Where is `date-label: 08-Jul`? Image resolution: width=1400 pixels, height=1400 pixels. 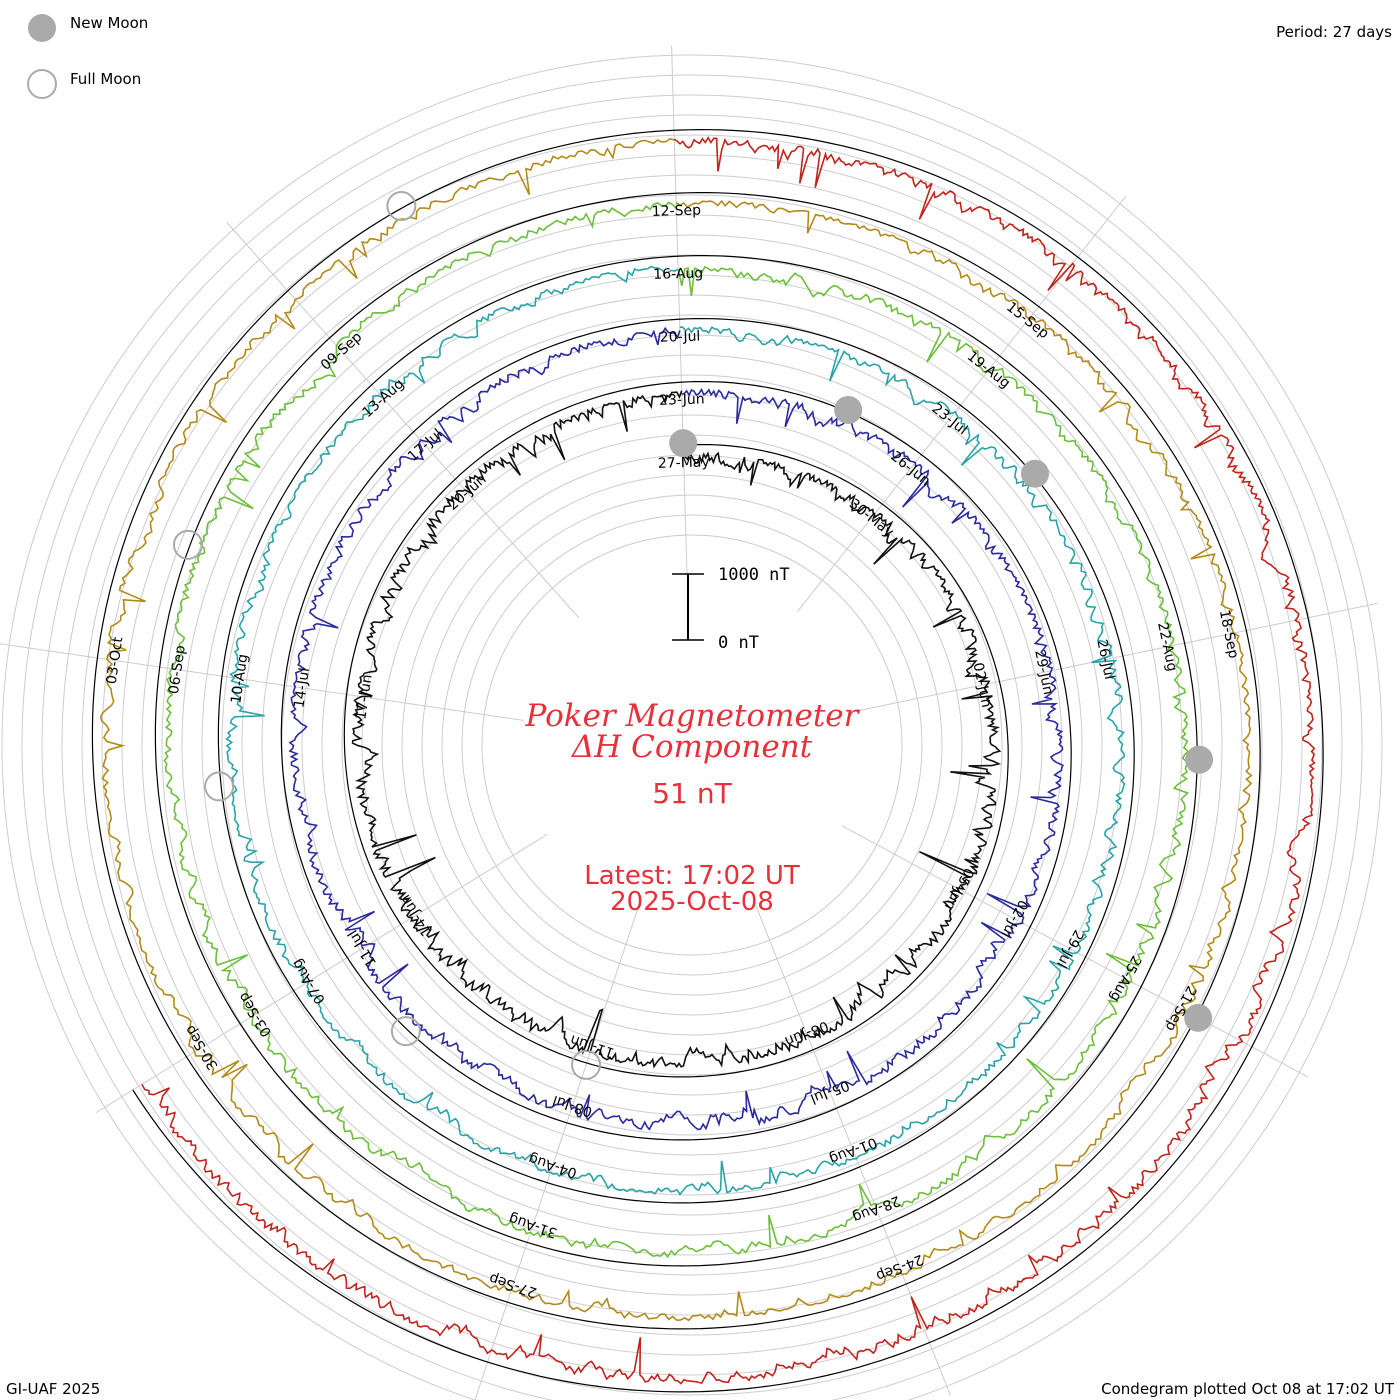
date-label: 08-Jul is located at coordinates (573, 1106).